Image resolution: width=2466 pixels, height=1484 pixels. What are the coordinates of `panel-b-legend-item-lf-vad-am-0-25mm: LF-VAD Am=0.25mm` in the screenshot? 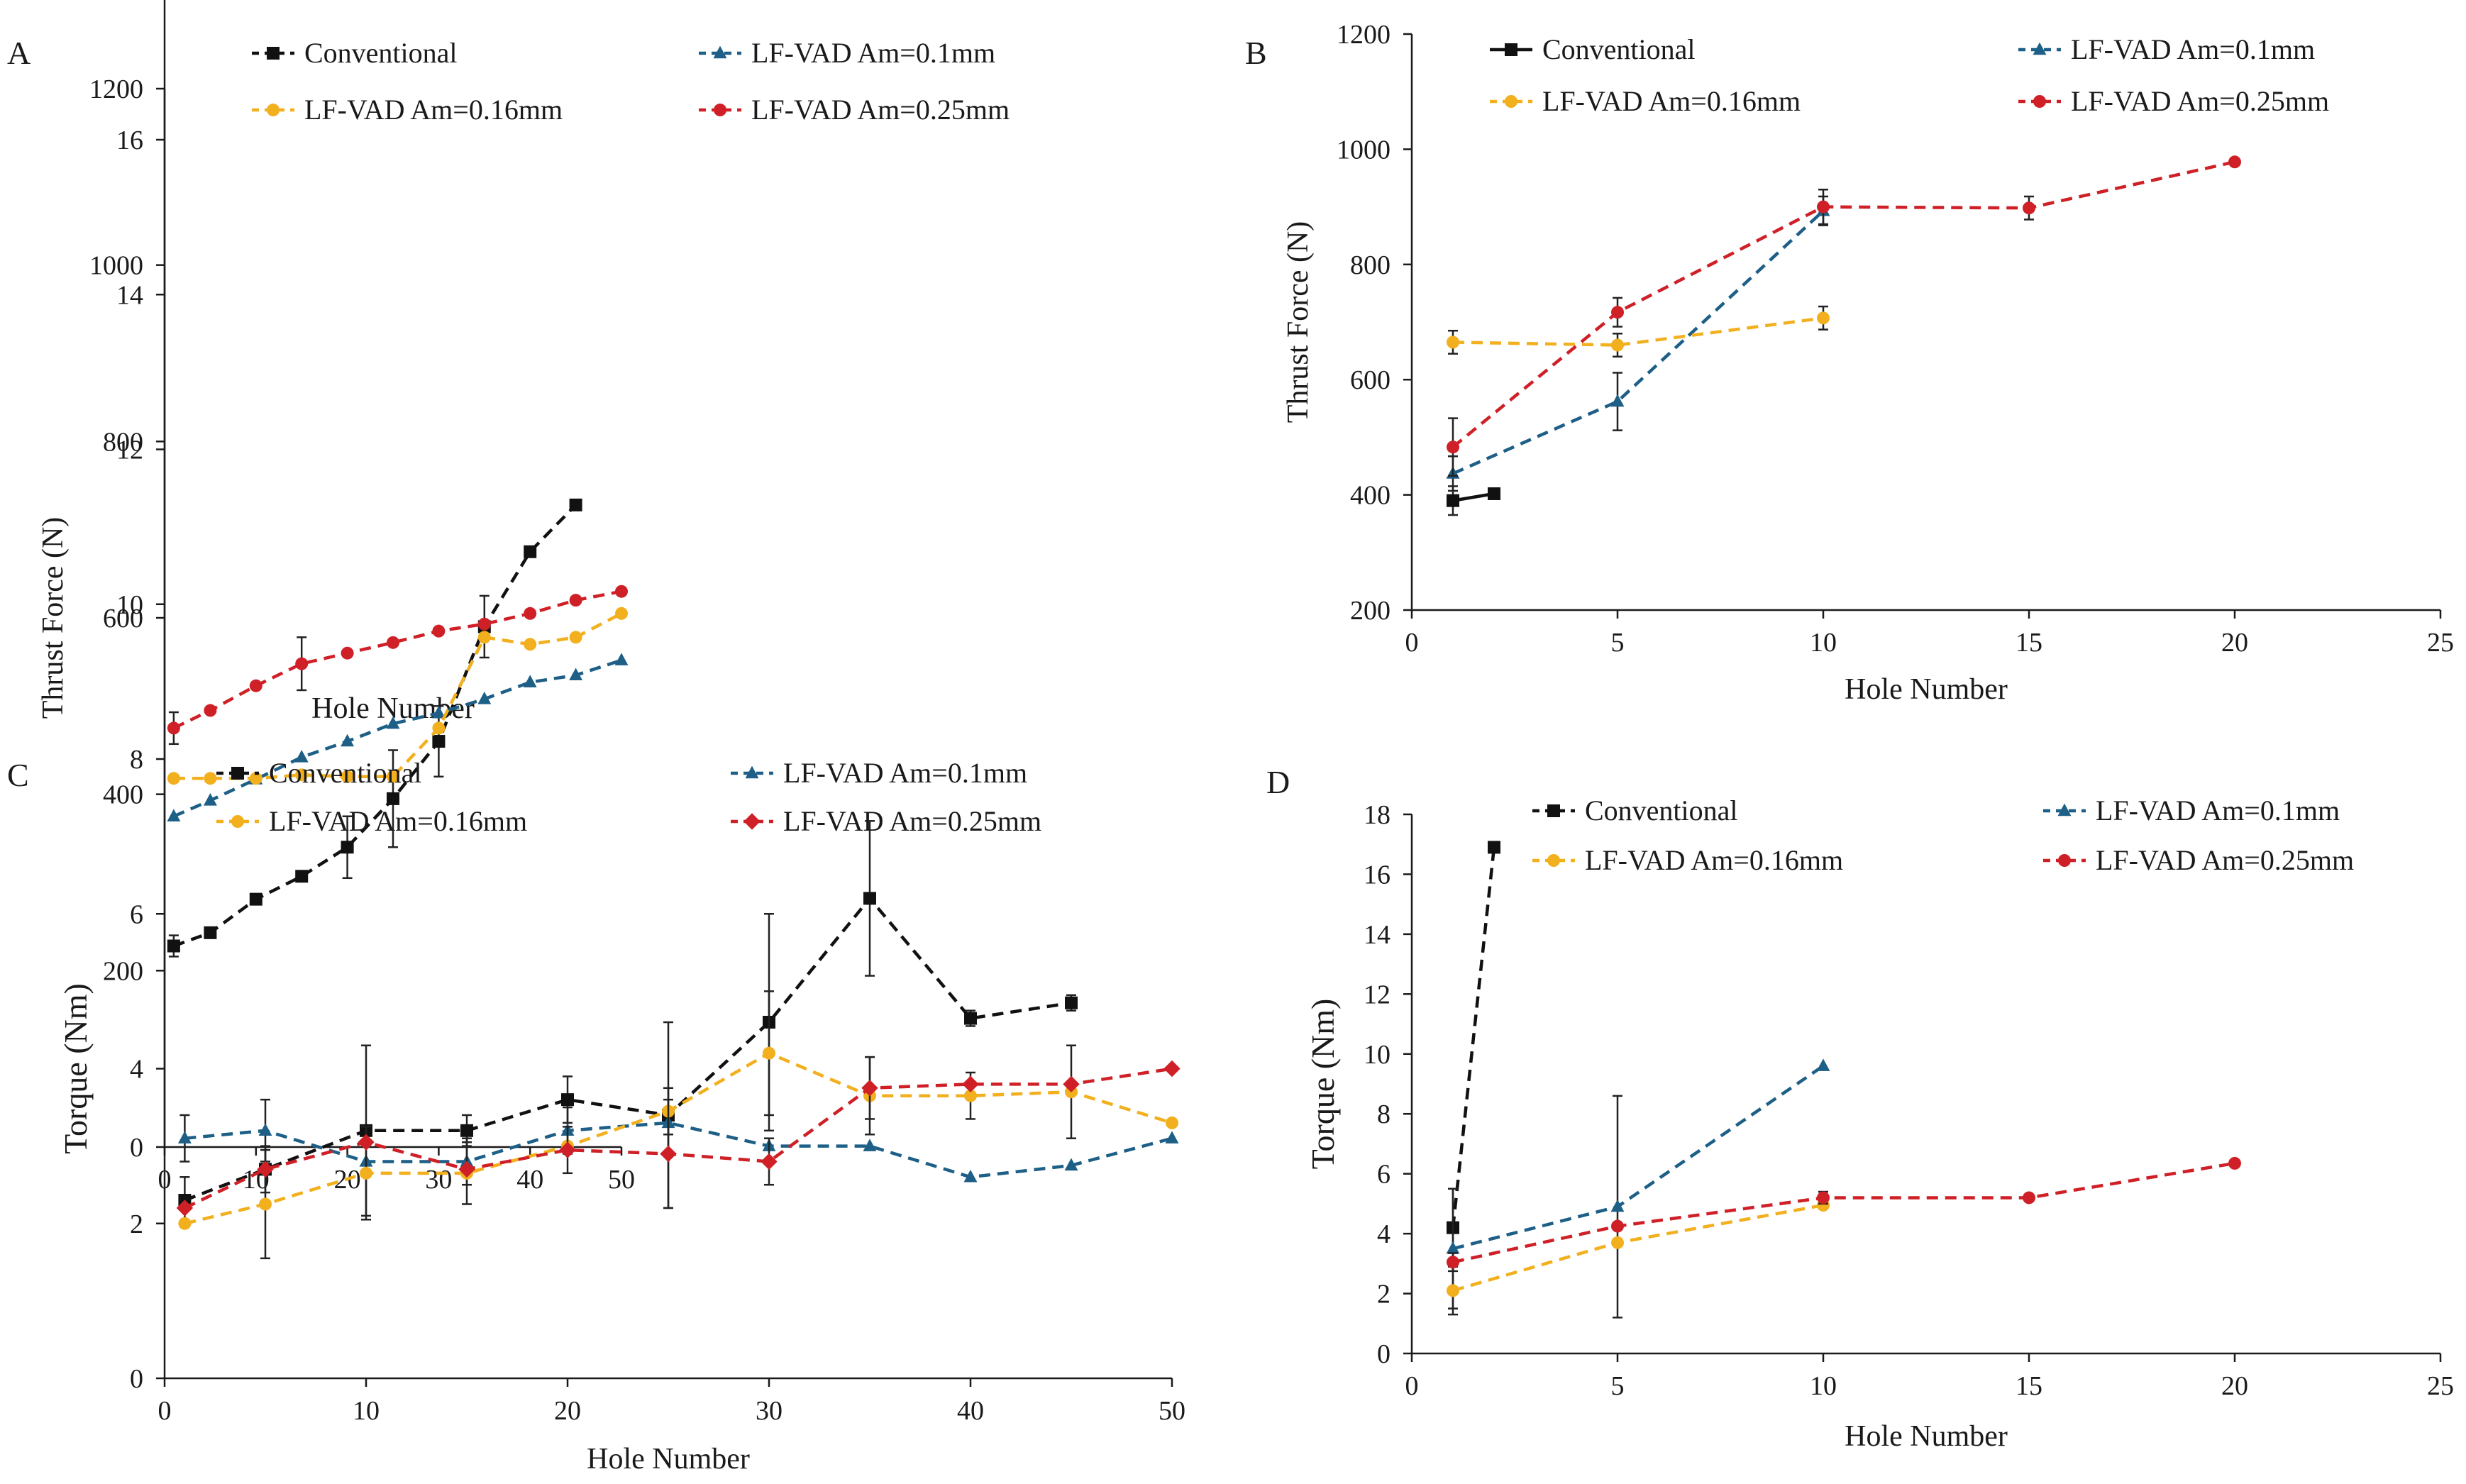 It's located at (2173, 101).